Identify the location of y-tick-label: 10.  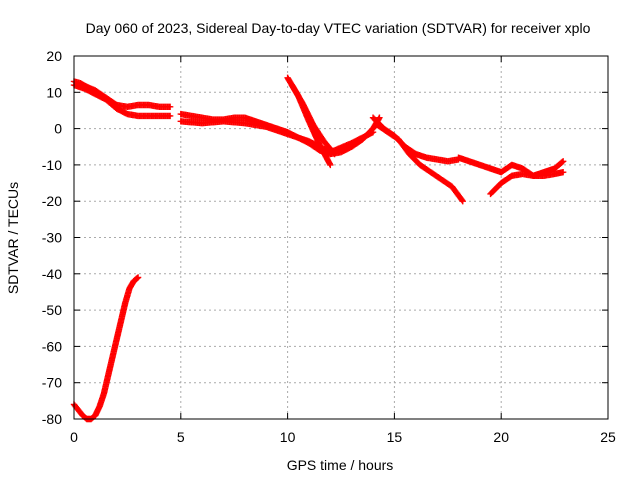
(54, 92).